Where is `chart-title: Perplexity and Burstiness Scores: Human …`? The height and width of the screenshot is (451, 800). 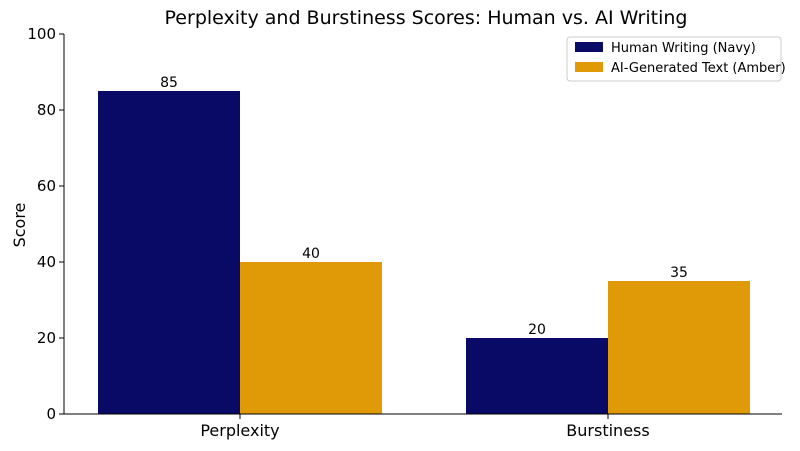
chart-title: Perplexity and Burstiness Scores: Human … is located at coordinates (426, 18).